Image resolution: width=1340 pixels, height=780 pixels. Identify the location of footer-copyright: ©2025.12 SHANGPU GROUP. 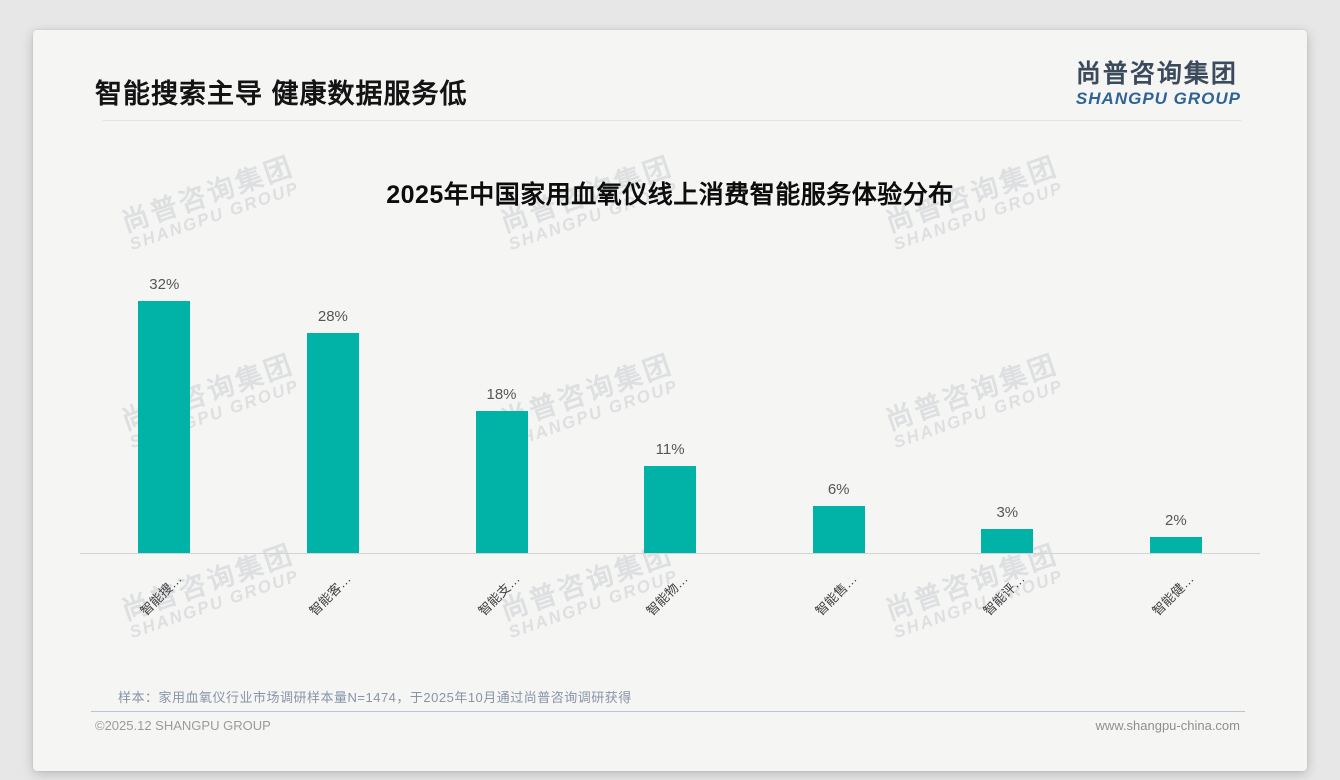
(183, 725).